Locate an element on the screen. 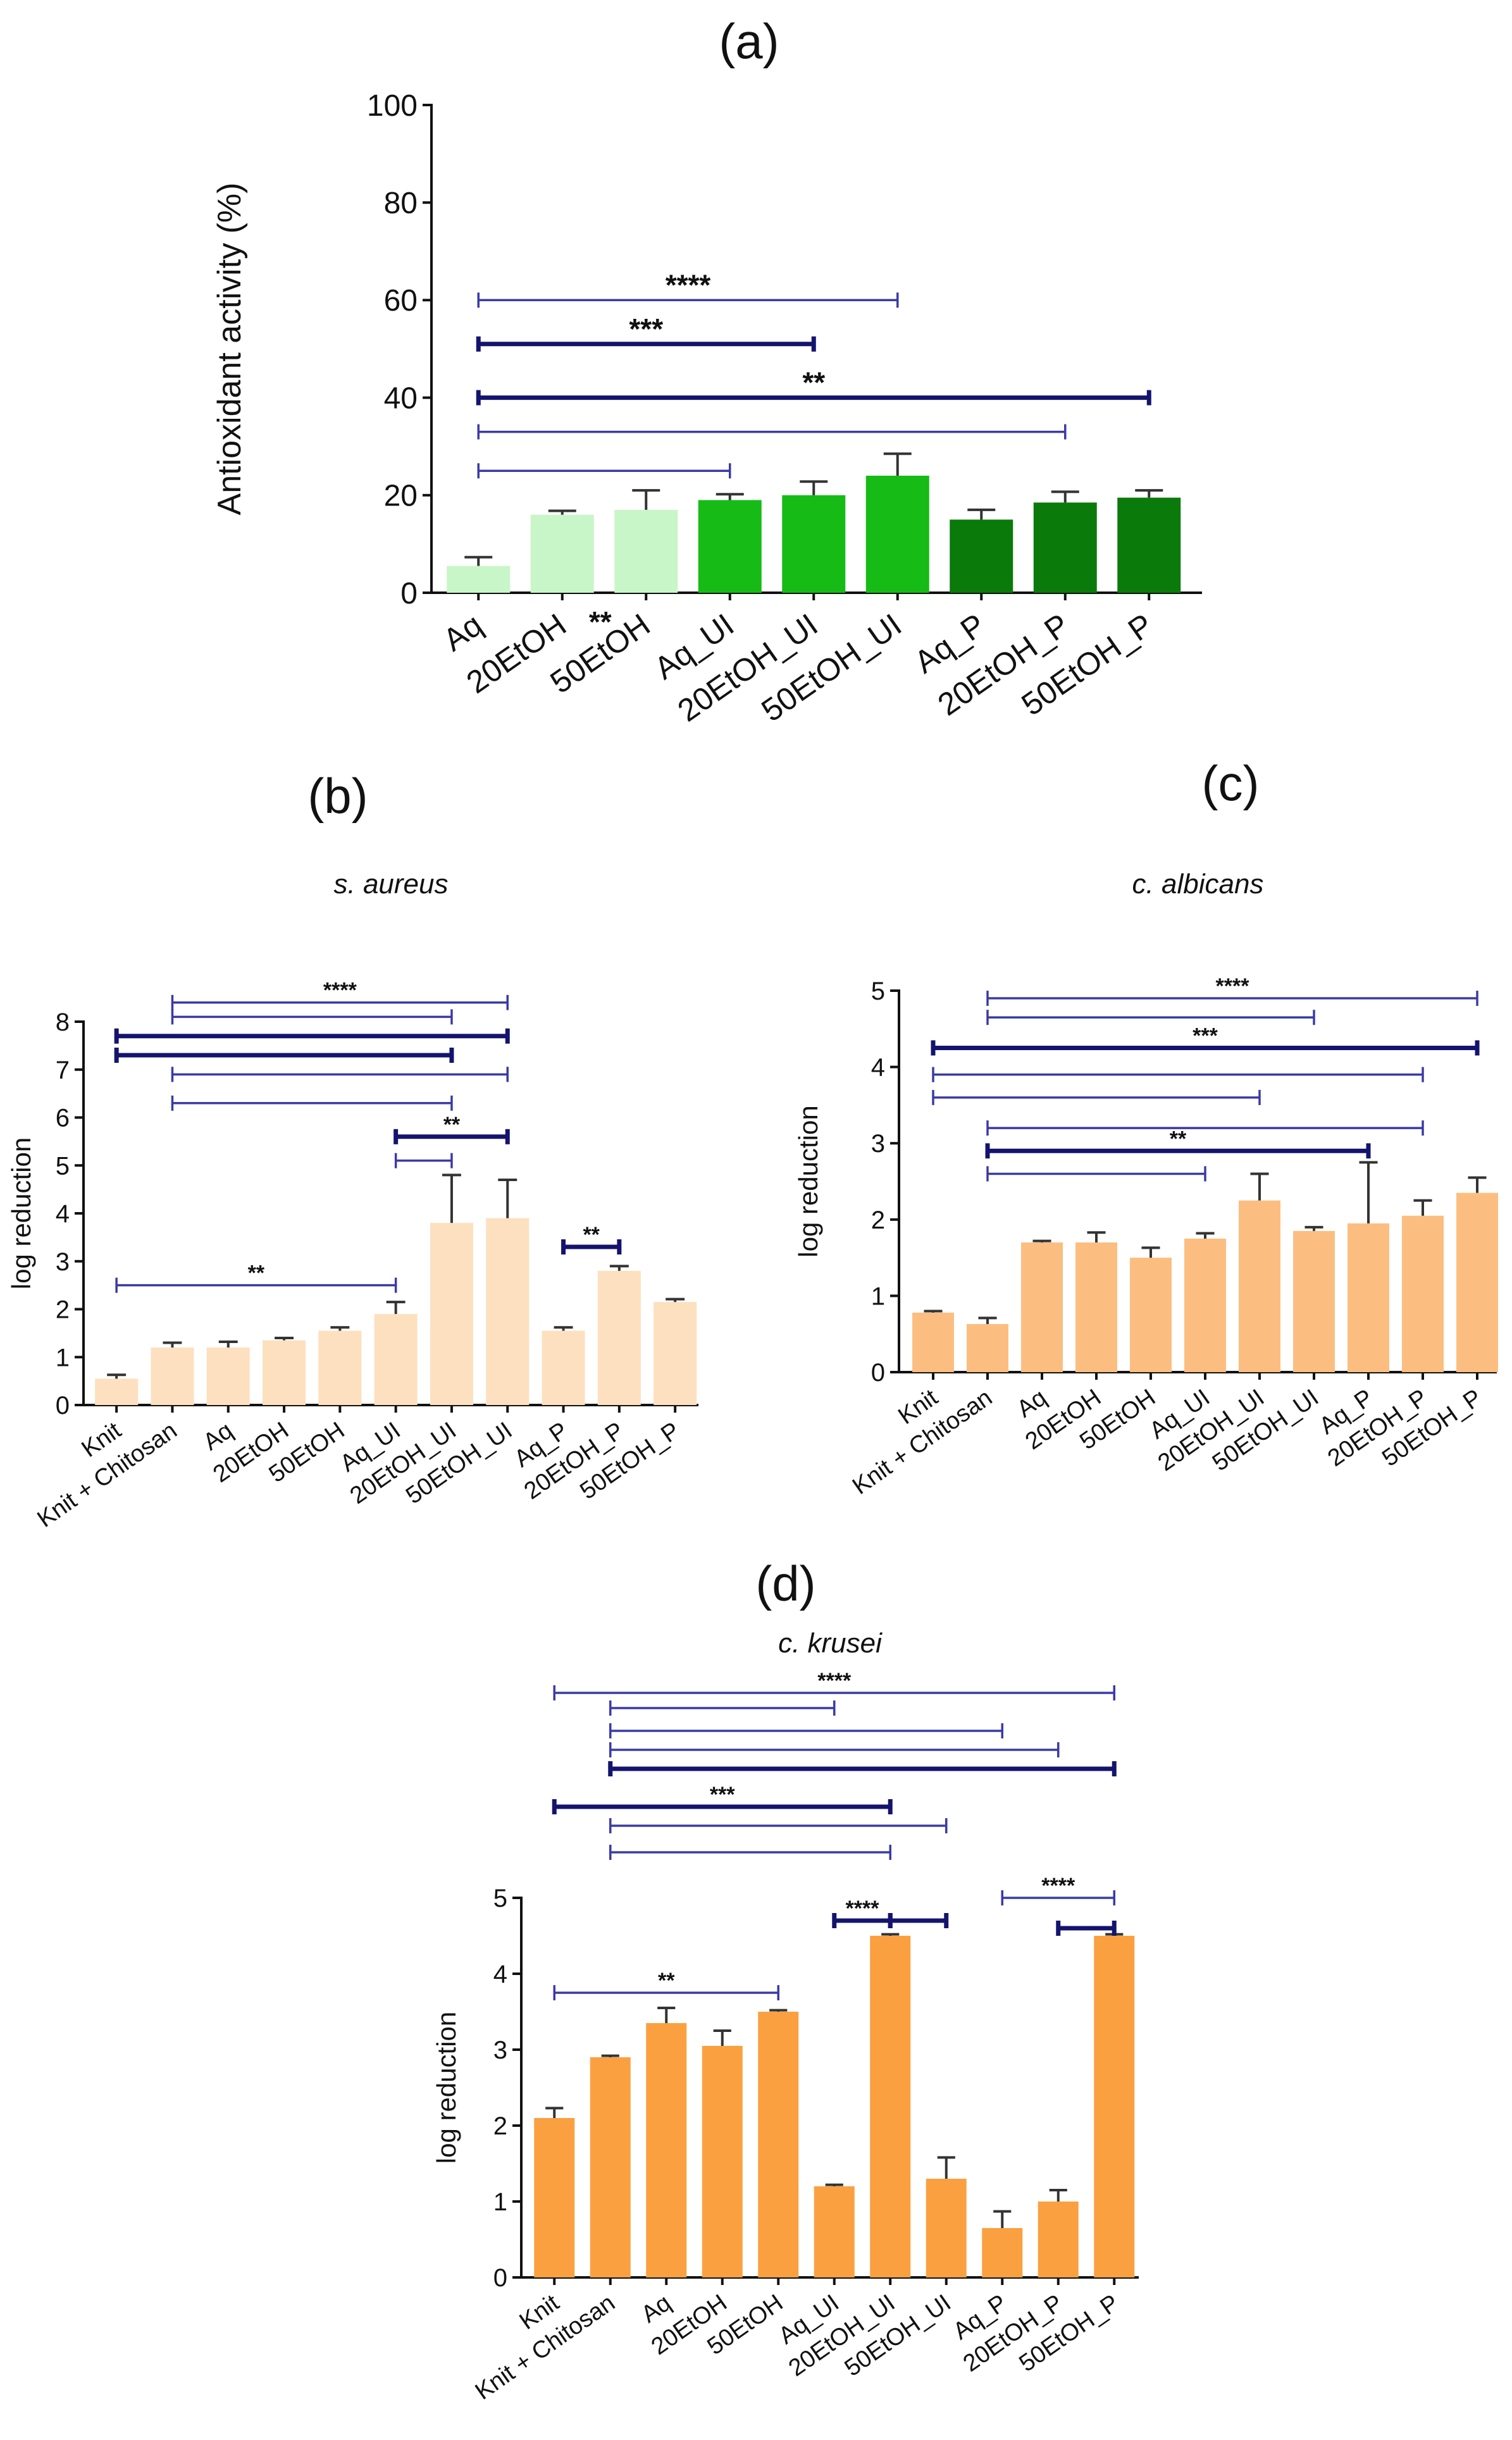 The width and height of the screenshot is (1512, 2440). chart-title: c. krusei is located at coordinates (831, 1643).